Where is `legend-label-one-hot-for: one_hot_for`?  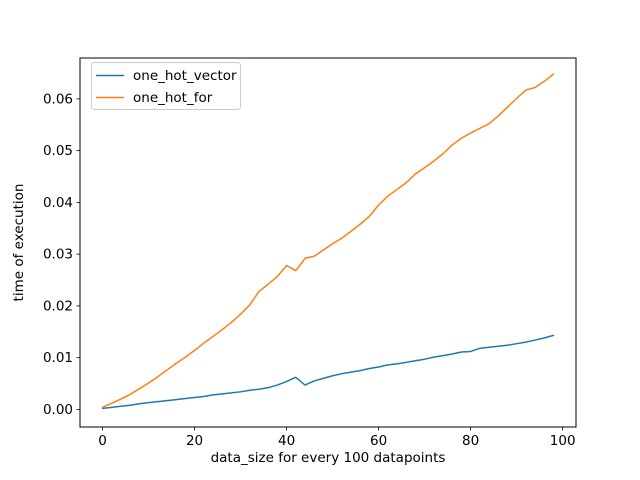 legend-label-one-hot-for: one_hot_for is located at coordinates (173, 98).